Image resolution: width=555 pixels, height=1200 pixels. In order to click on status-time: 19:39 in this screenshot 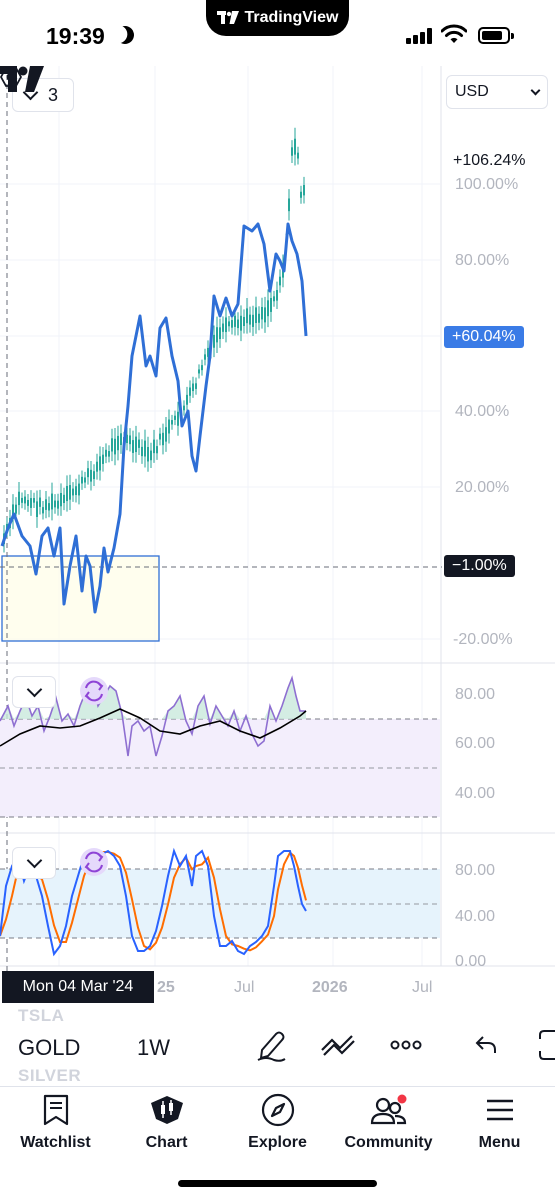, I will do `click(75, 36)`.